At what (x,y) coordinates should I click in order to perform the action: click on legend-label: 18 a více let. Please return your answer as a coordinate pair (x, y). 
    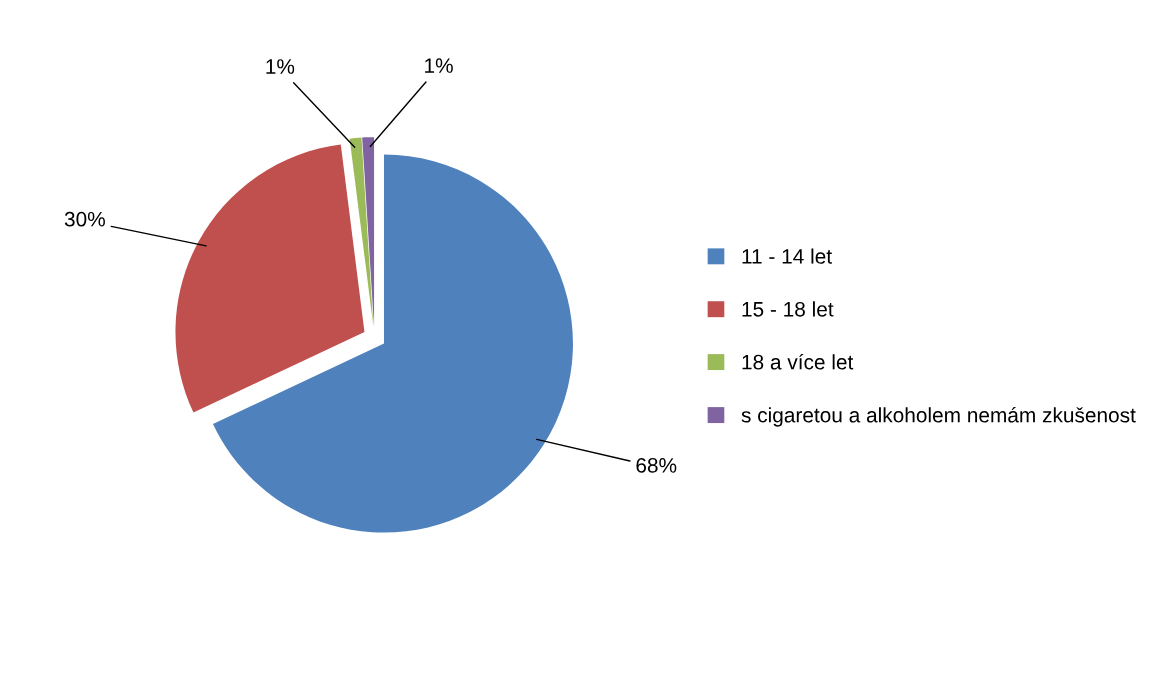
    Looking at the image, I should click on (798, 361).